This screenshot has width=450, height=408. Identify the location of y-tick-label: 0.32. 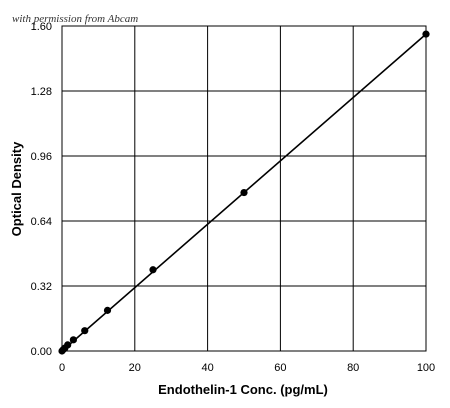
(41, 287).